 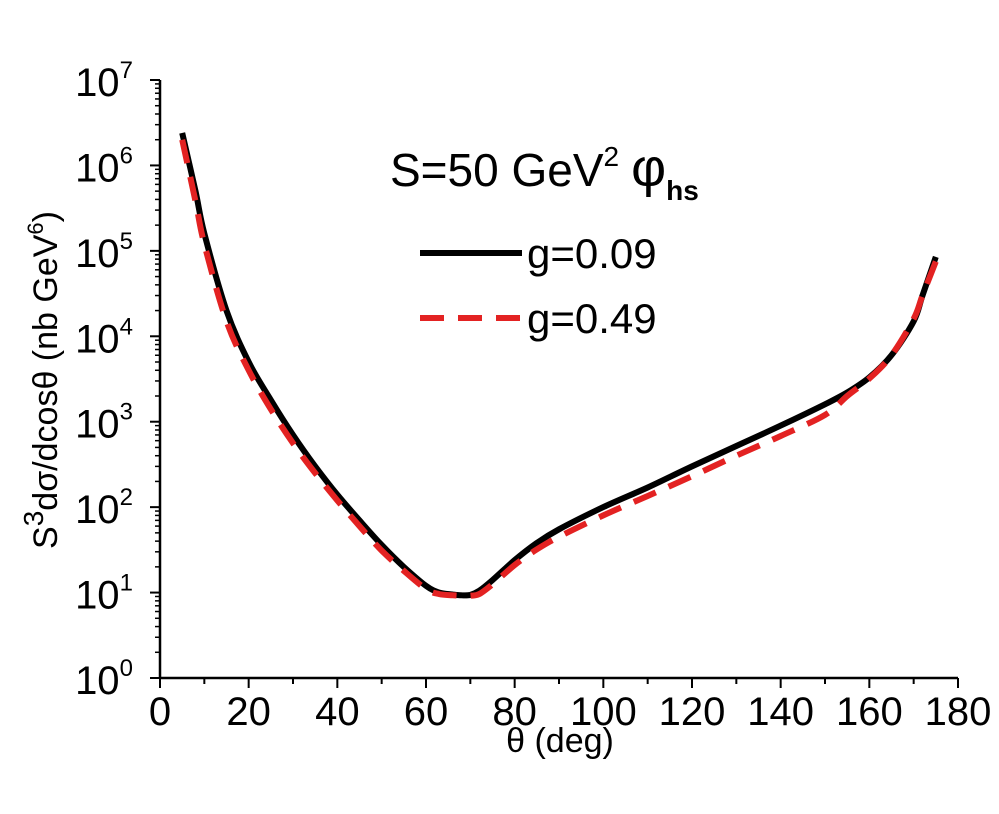 I want to click on y-tick-label: 10⁶, so click(x=104, y=166).